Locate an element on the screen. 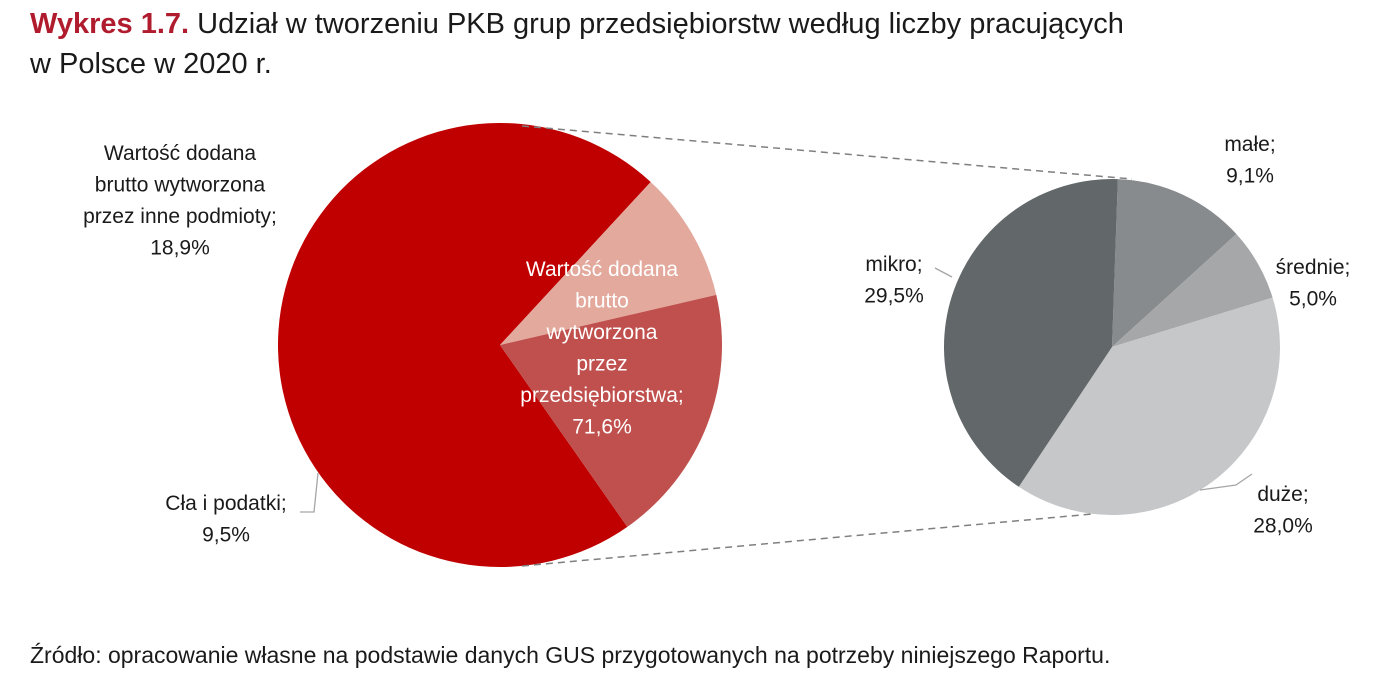 The width and height of the screenshot is (1392, 686). pie-slice-wartosc-dodana is located at coordinates (611, 410).